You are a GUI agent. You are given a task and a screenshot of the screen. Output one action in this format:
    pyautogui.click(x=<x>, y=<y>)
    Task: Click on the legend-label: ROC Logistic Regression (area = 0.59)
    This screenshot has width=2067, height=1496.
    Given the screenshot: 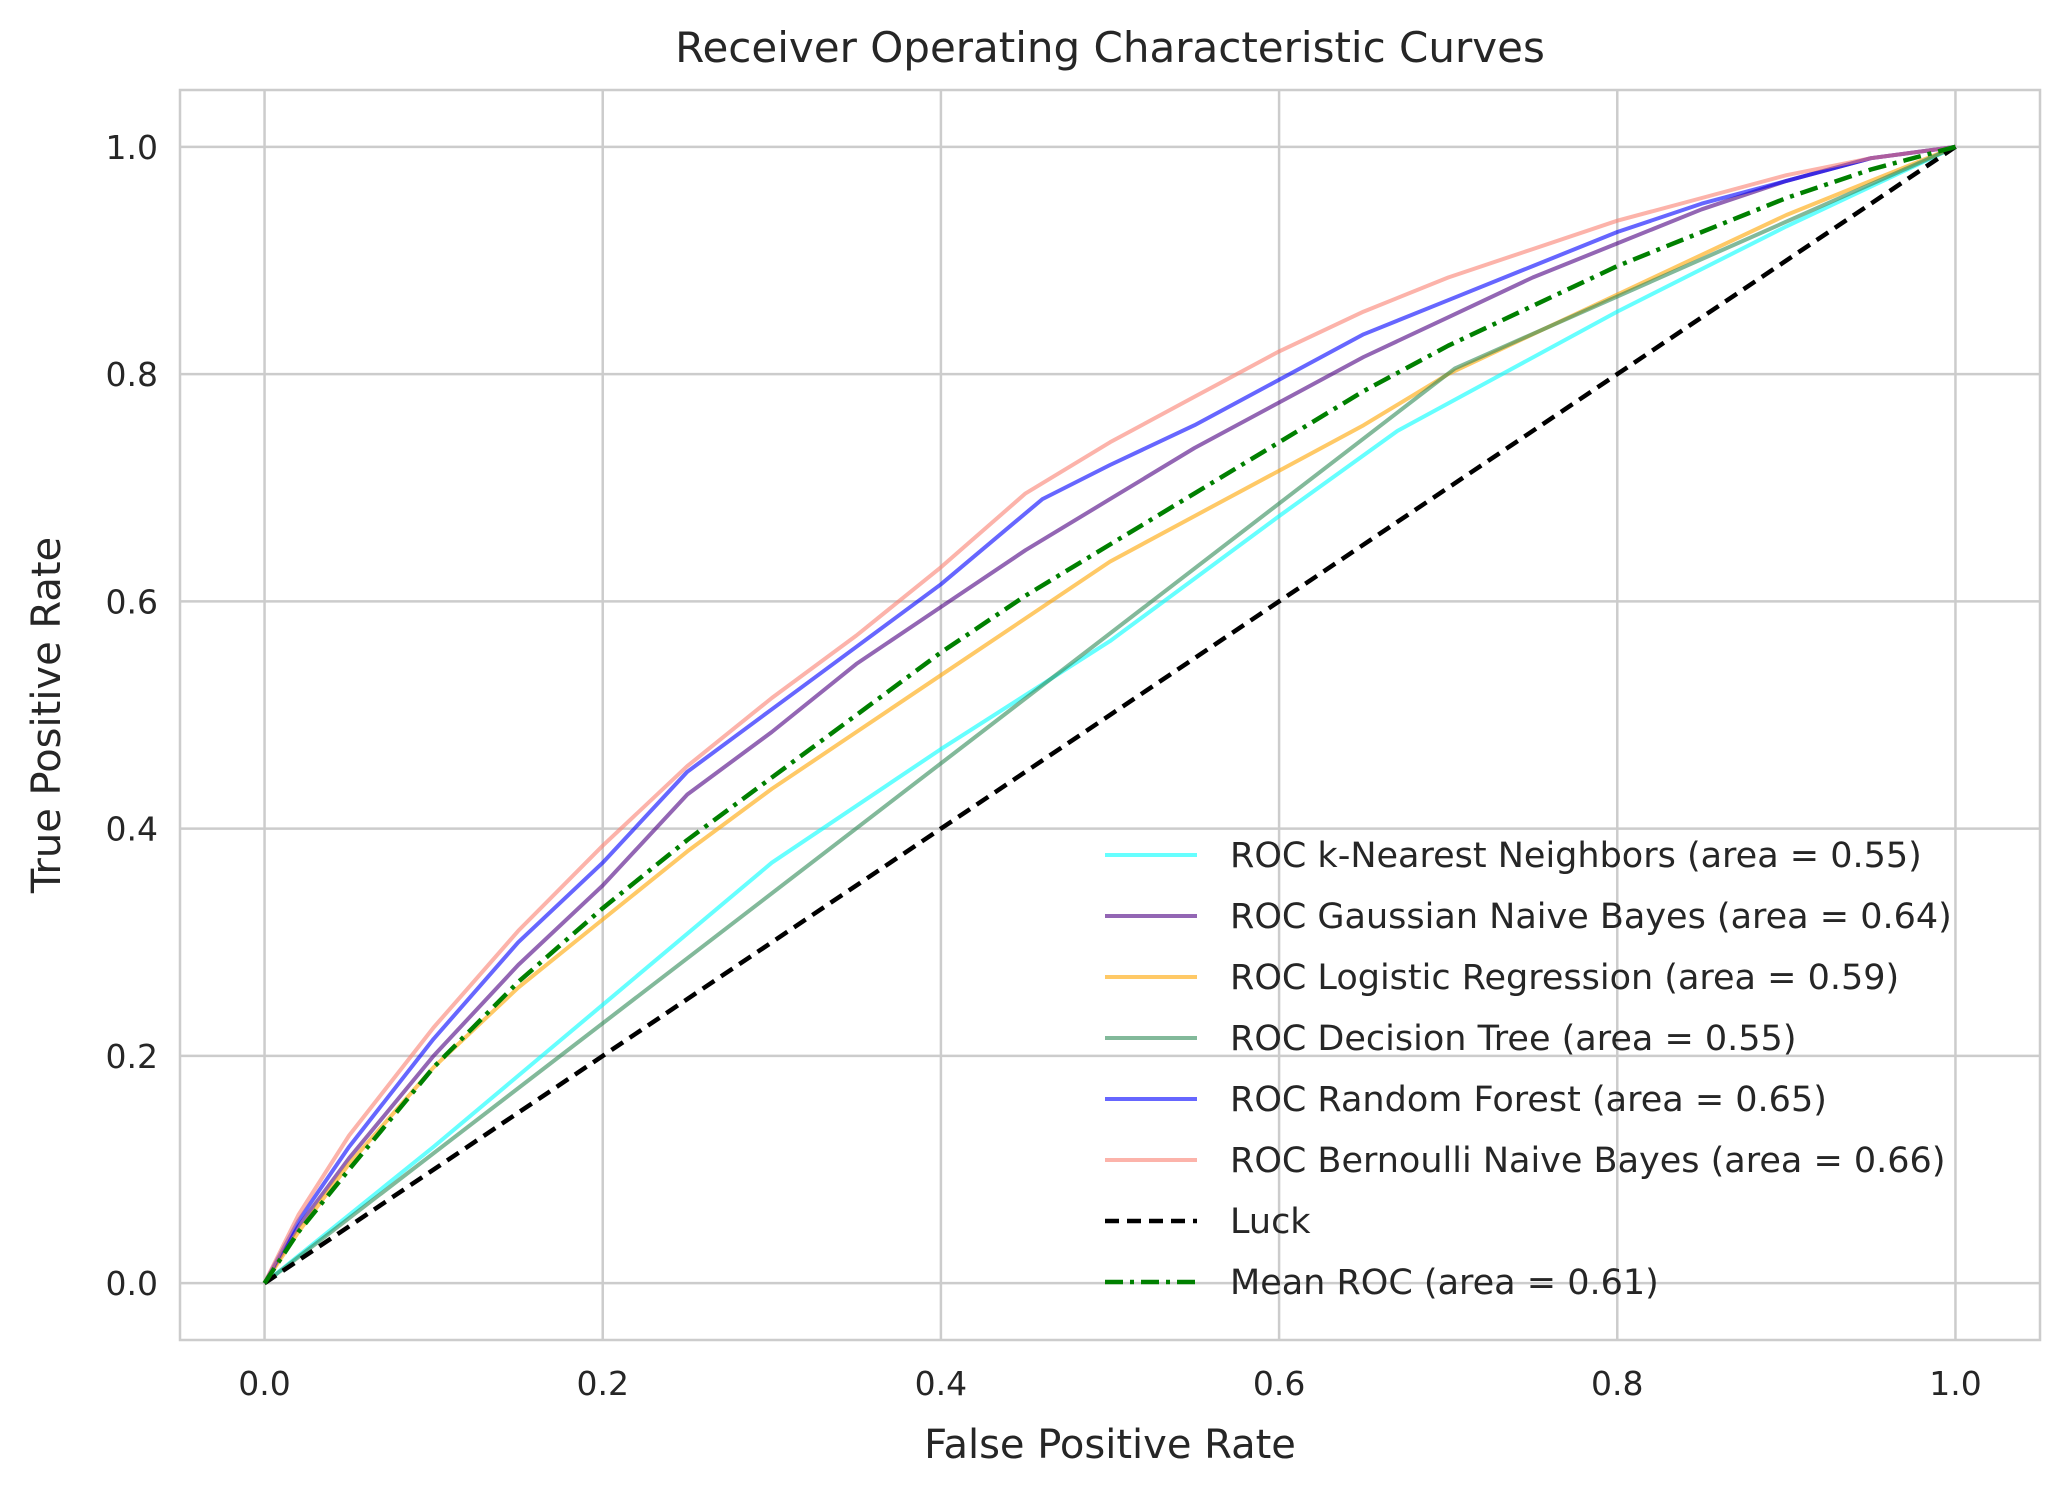 What is the action you would take?
    pyautogui.click(x=1564, y=978)
    